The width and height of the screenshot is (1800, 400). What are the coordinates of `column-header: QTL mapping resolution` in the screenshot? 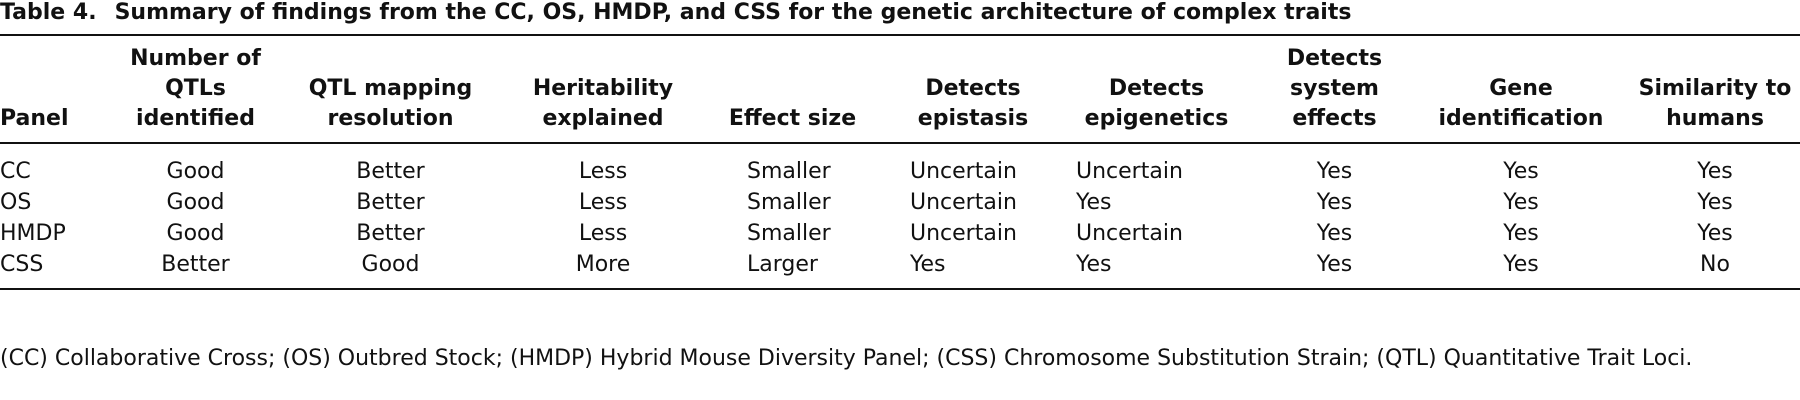 It's located at (390, 103).